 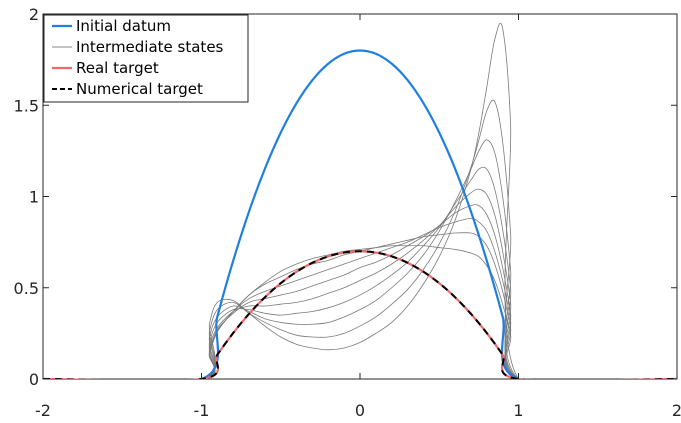 I want to click on legend-label: Real target, so click(x=117, y=68).